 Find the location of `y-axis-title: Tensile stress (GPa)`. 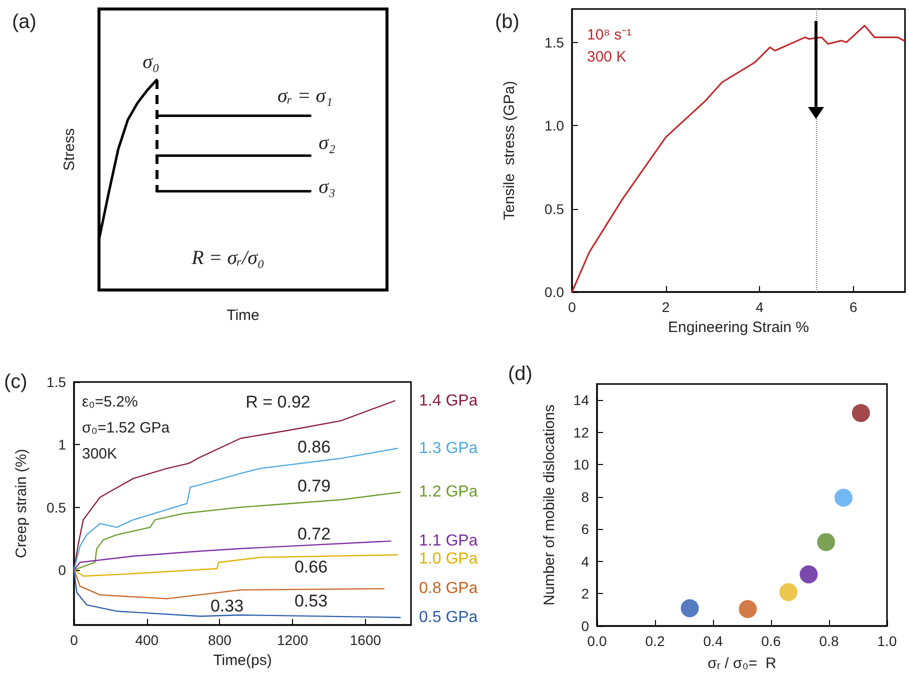

y-axis-title: Tensile stress (GPa) is located at coordinates (509, 150).